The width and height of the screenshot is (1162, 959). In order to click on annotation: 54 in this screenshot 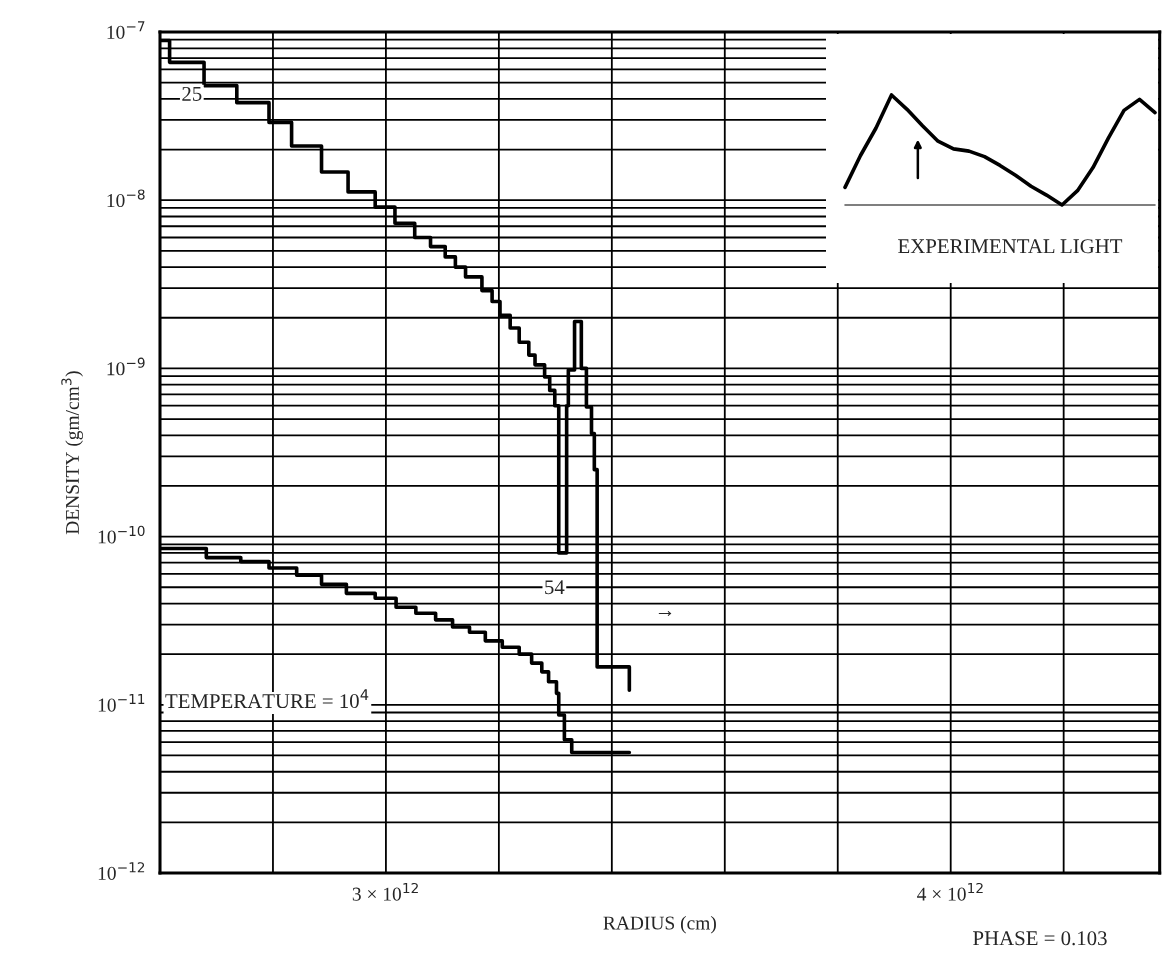, I will do `click(555, 587)`.